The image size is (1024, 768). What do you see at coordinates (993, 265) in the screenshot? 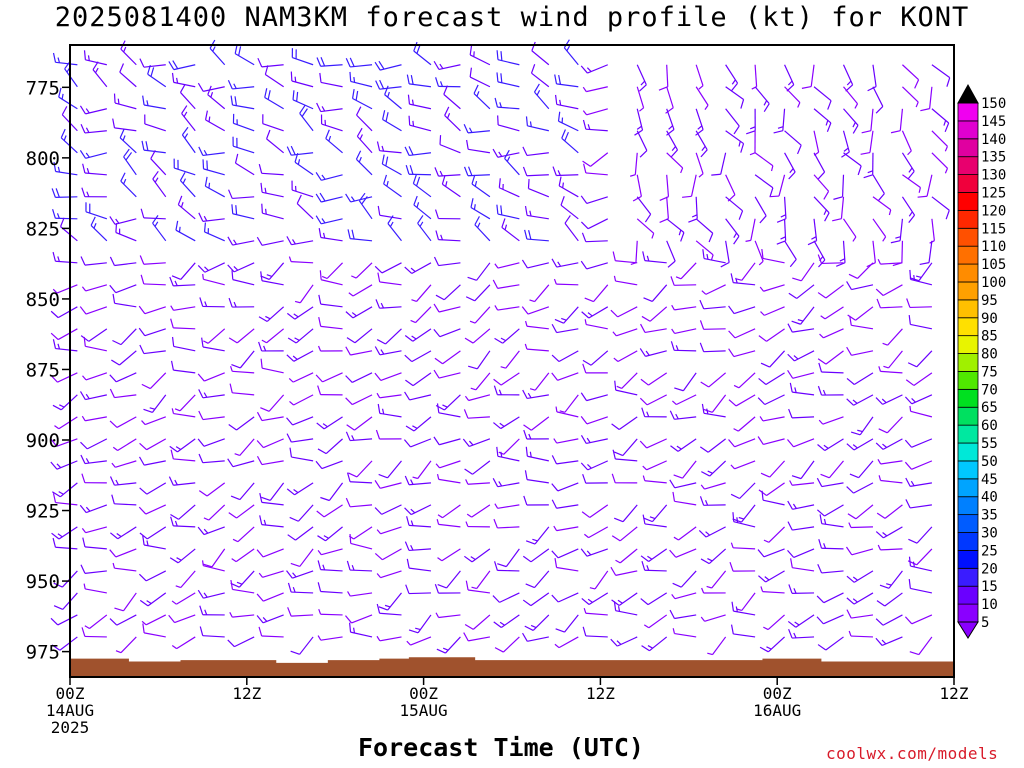
I see `colorbar-label-105: 105` at bounding box center [993, 265].